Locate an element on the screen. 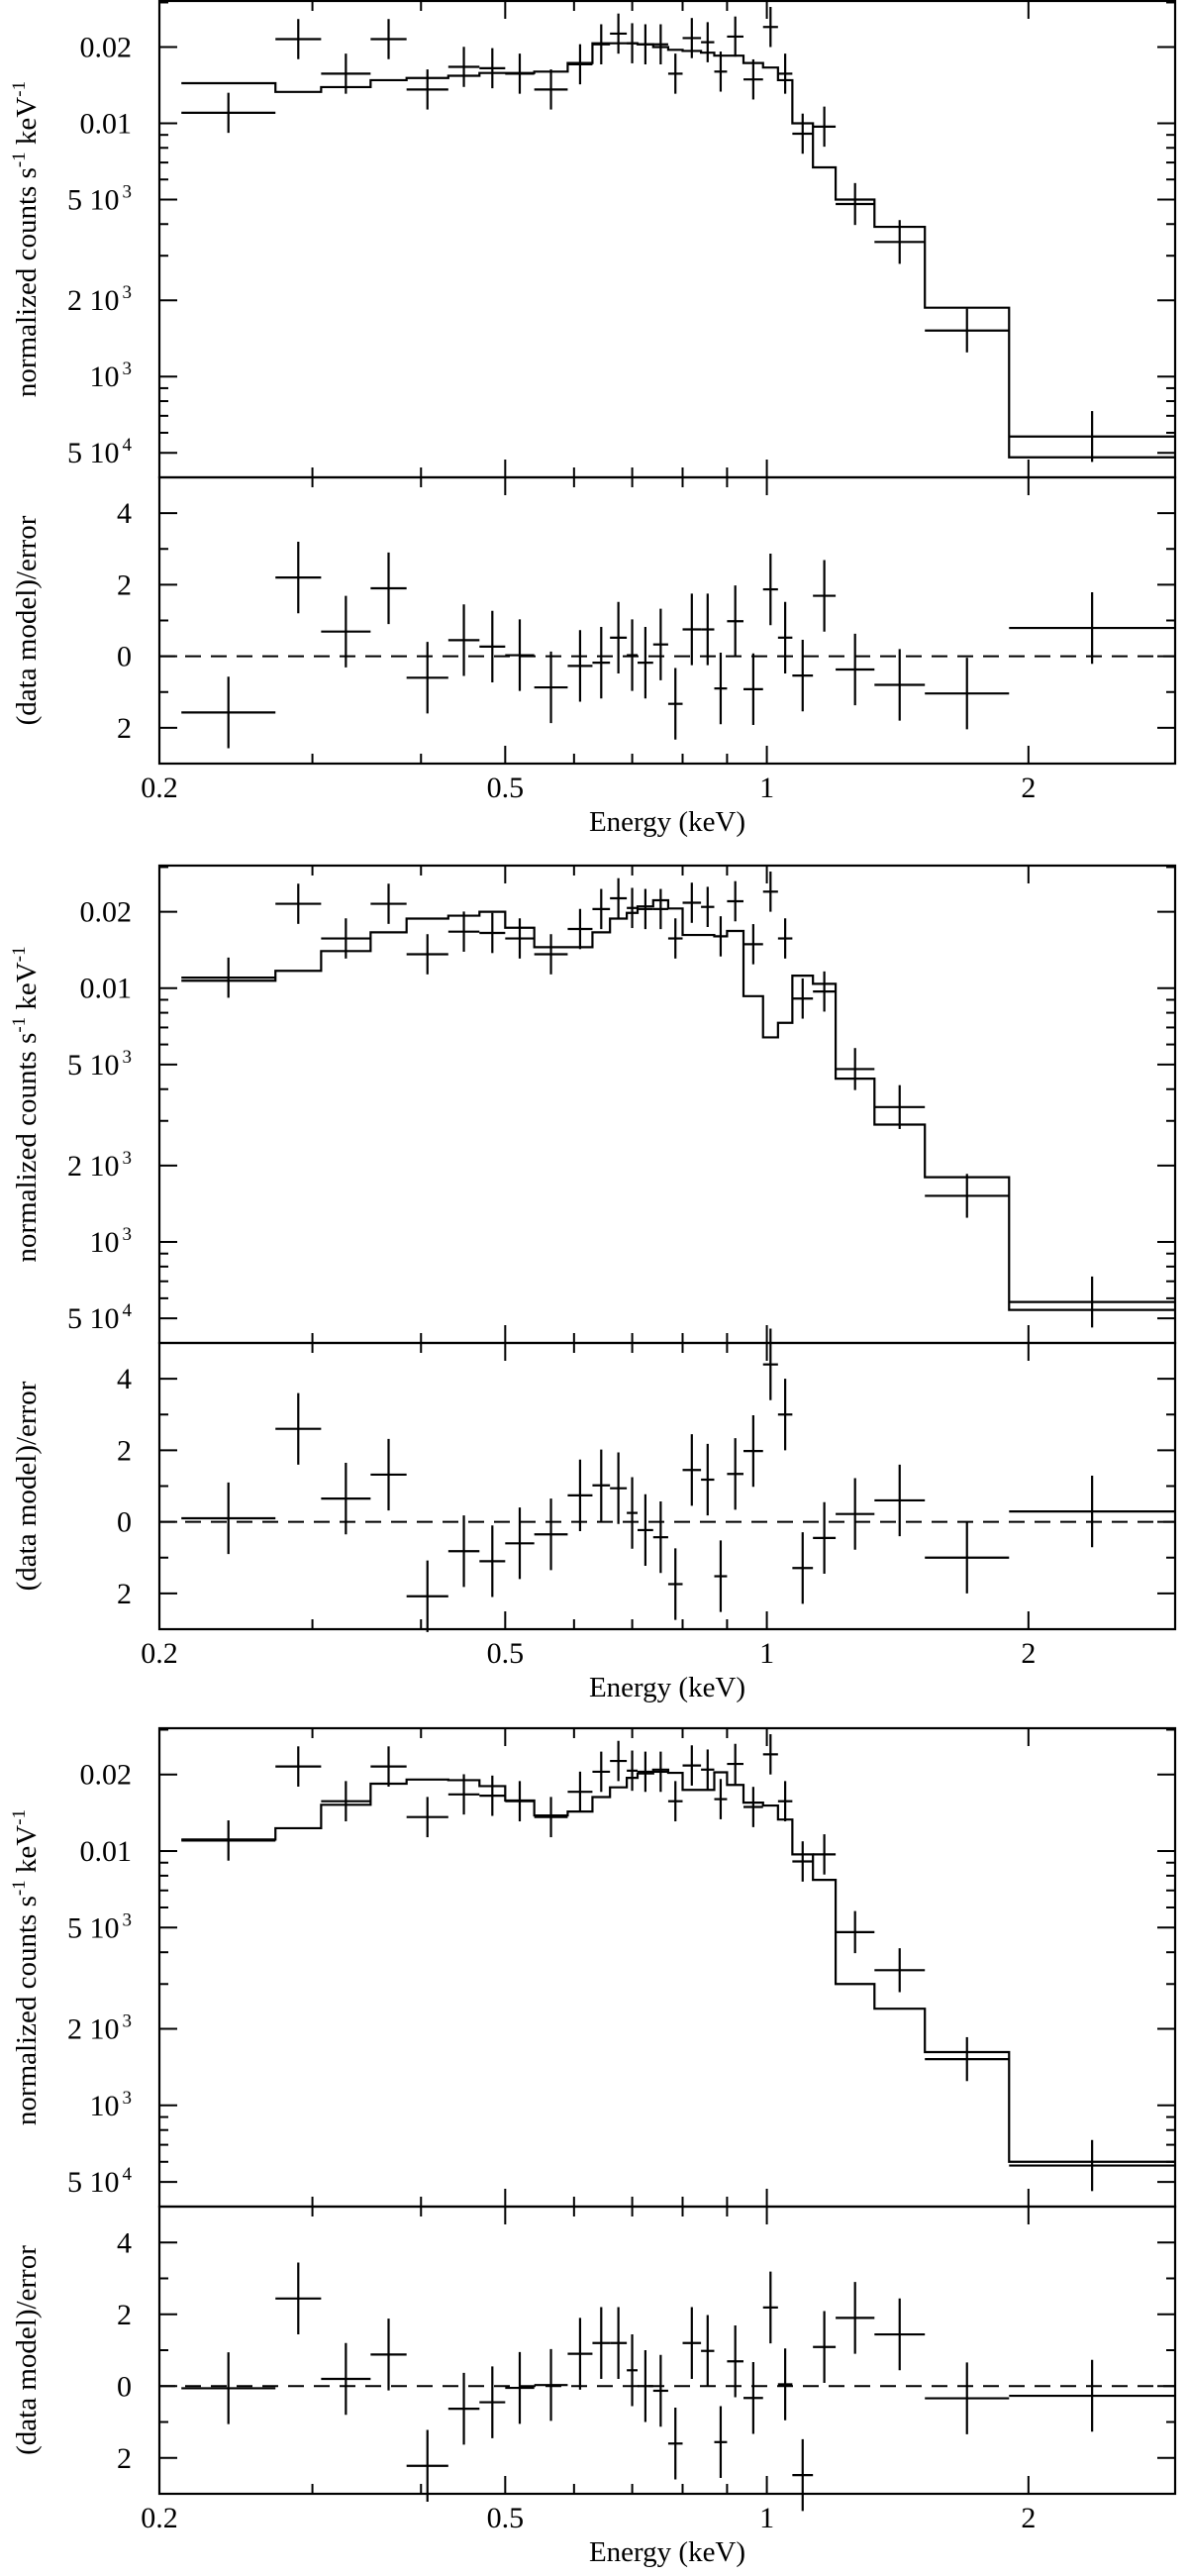  residual-y-tick-label: 4 is located at coordinates (124, 1379).